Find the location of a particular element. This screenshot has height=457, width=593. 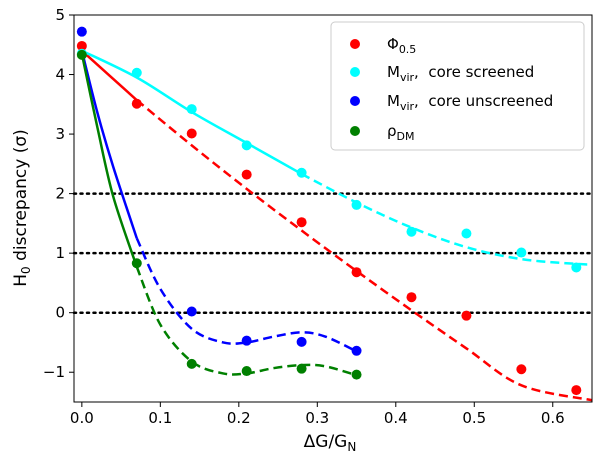

x-axis-label: ΔG/GN is located at coordinates (330, 443).